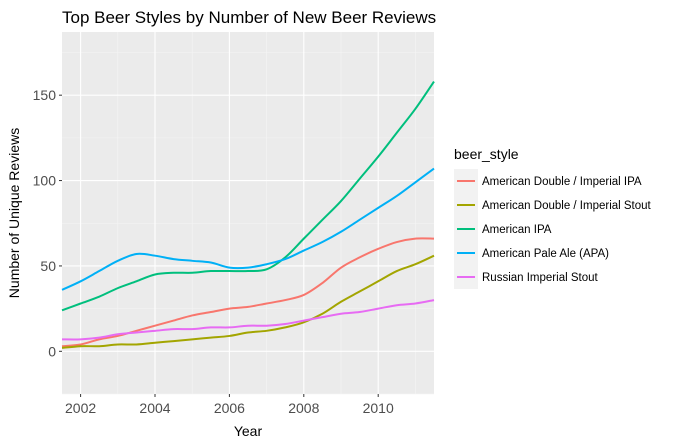 The image size is (677, 443). I want to click on y-axis: 0 50 100 150, so click(47, 223).